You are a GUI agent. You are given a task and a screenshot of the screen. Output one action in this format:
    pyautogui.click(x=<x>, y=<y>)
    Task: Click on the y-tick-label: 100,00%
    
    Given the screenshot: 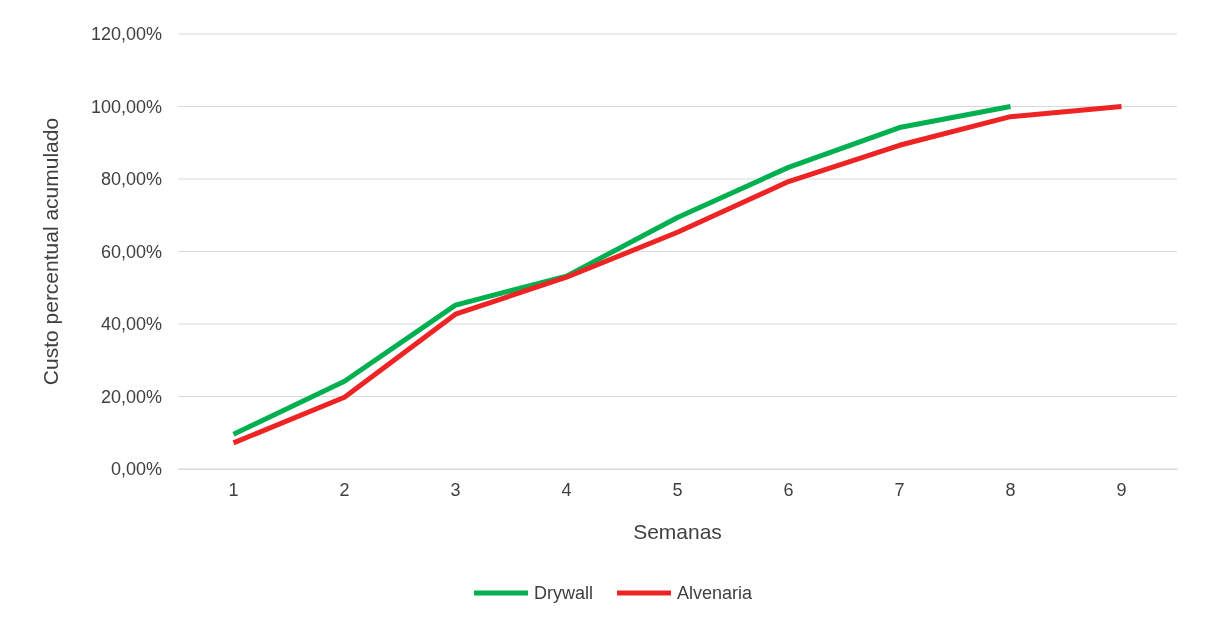 What is the action you would take?
    pyautogui.click(x=126, y=106)
    